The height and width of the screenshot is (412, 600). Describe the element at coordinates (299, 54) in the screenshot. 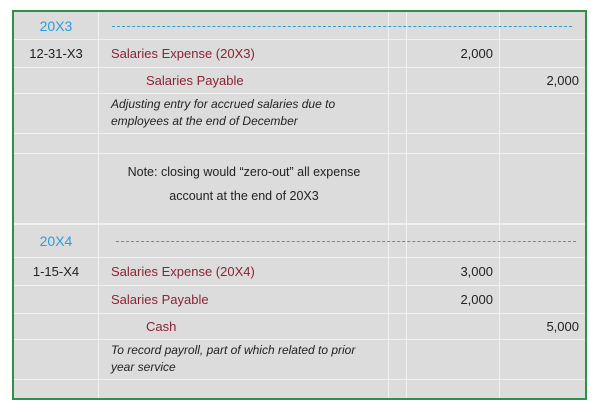

I see `journal-row: 12-31-X3 Salaries Expense (20X3) 2,000` at that location.